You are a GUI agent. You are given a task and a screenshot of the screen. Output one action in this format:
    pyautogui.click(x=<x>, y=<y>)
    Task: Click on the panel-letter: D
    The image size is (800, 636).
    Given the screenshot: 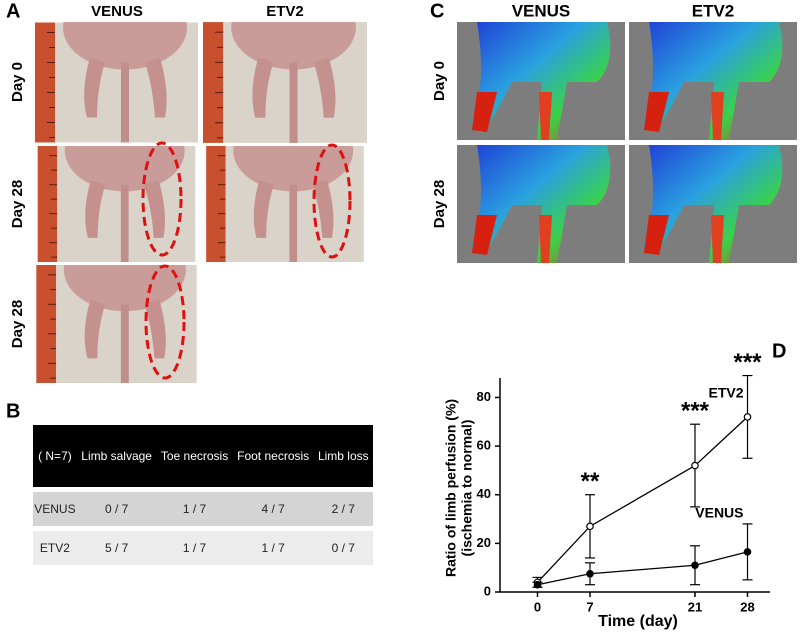 What is the action you would take?
    pyautogui.click(x=779, y=351)
    